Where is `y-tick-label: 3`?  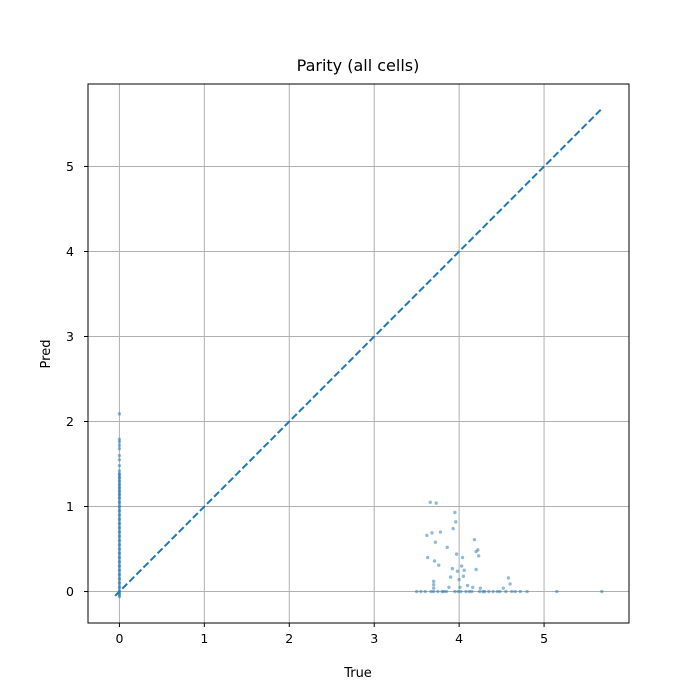 y-tick-label: 3 is located at coordinates (70, 336).